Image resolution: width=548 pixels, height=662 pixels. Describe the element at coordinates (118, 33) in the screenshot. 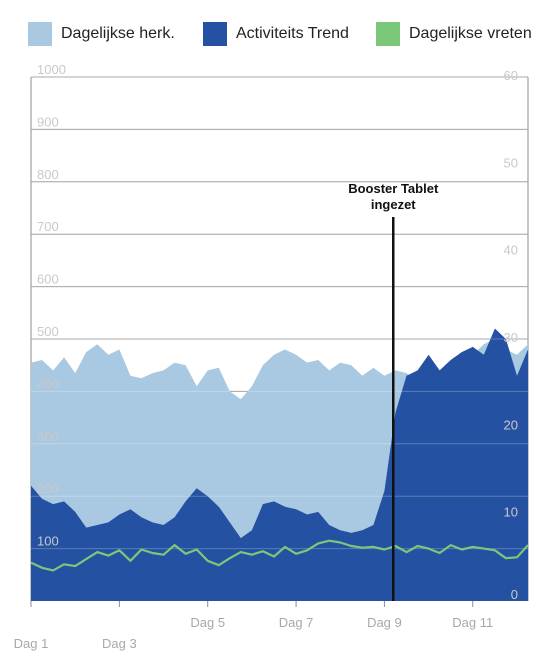

I see `legend-label: Dagelijkse herk.` at that location.